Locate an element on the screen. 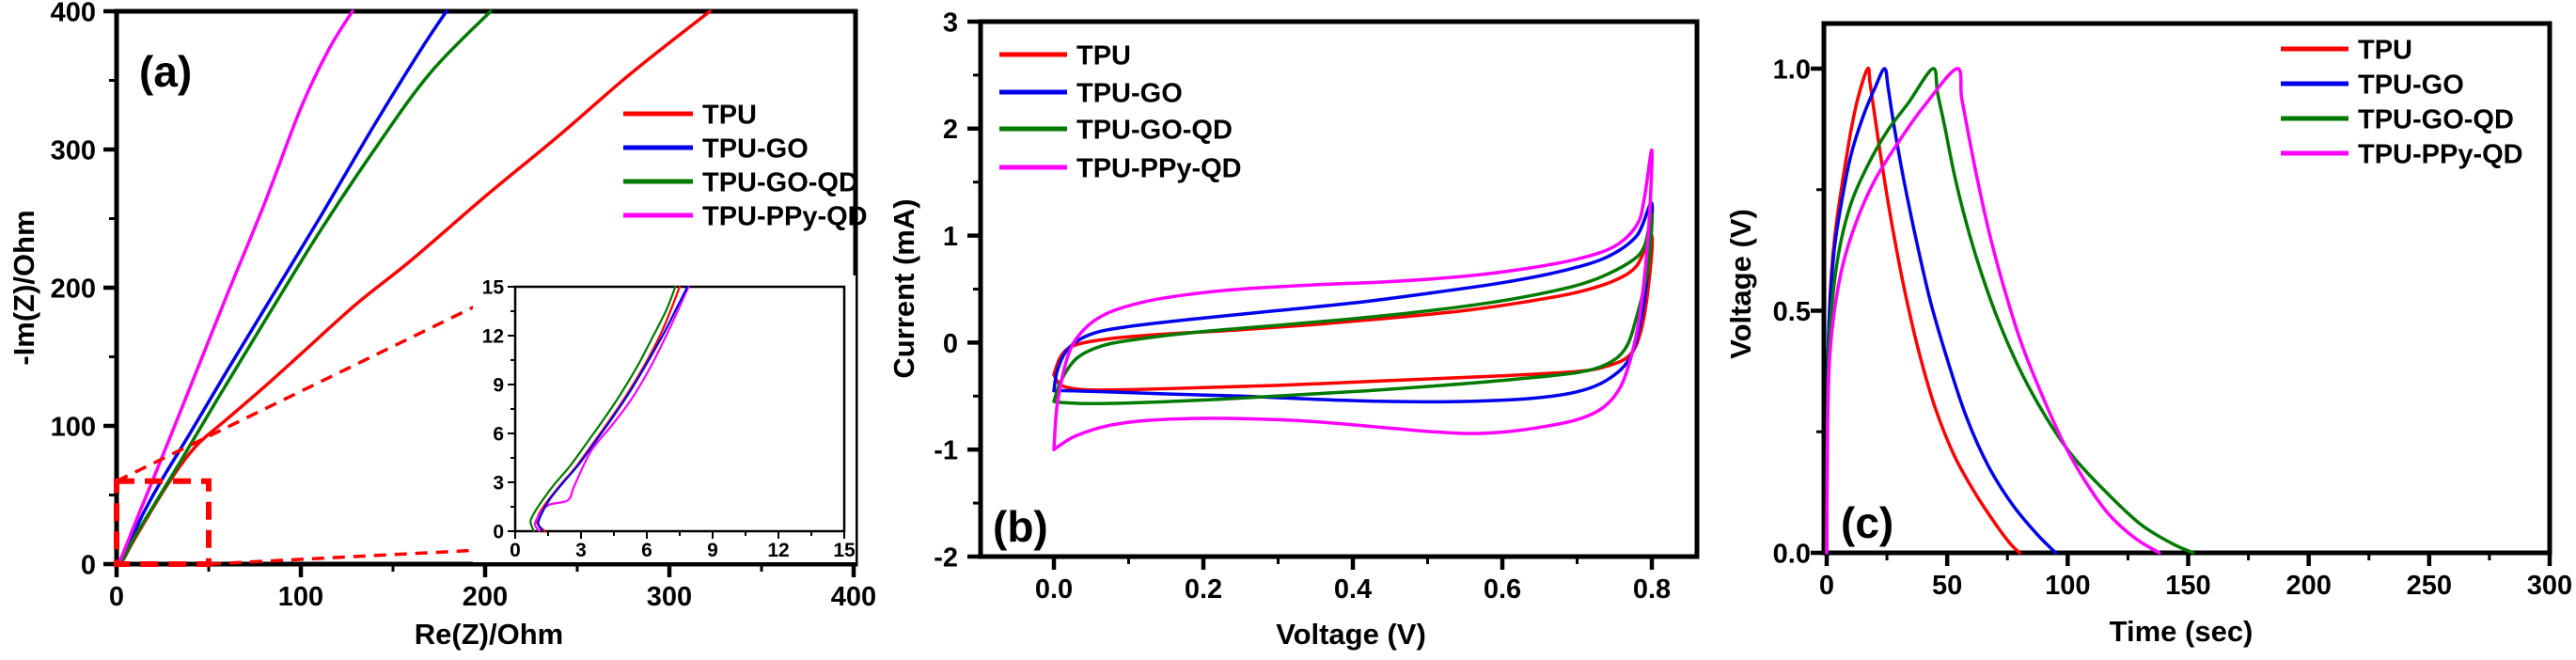 The height and width of the screenshot is (660, 2576). x-tick-label: 250 is located at coordinates (2430, 586).